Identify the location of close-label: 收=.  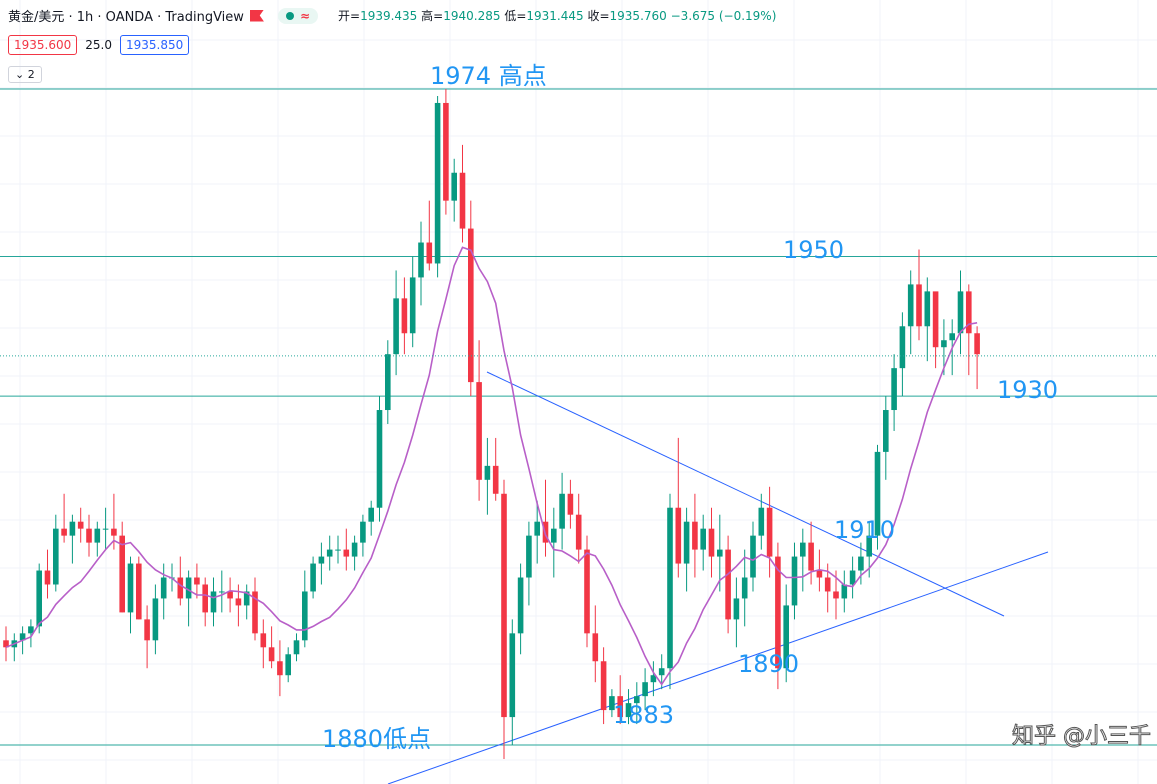
(598, 16).